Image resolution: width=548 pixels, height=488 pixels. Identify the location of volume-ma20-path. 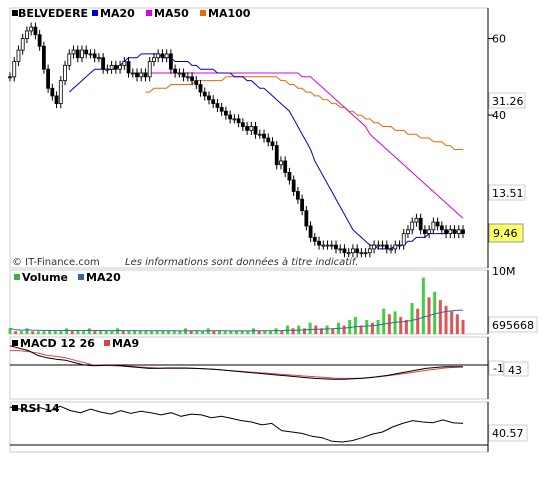
(236, 320).